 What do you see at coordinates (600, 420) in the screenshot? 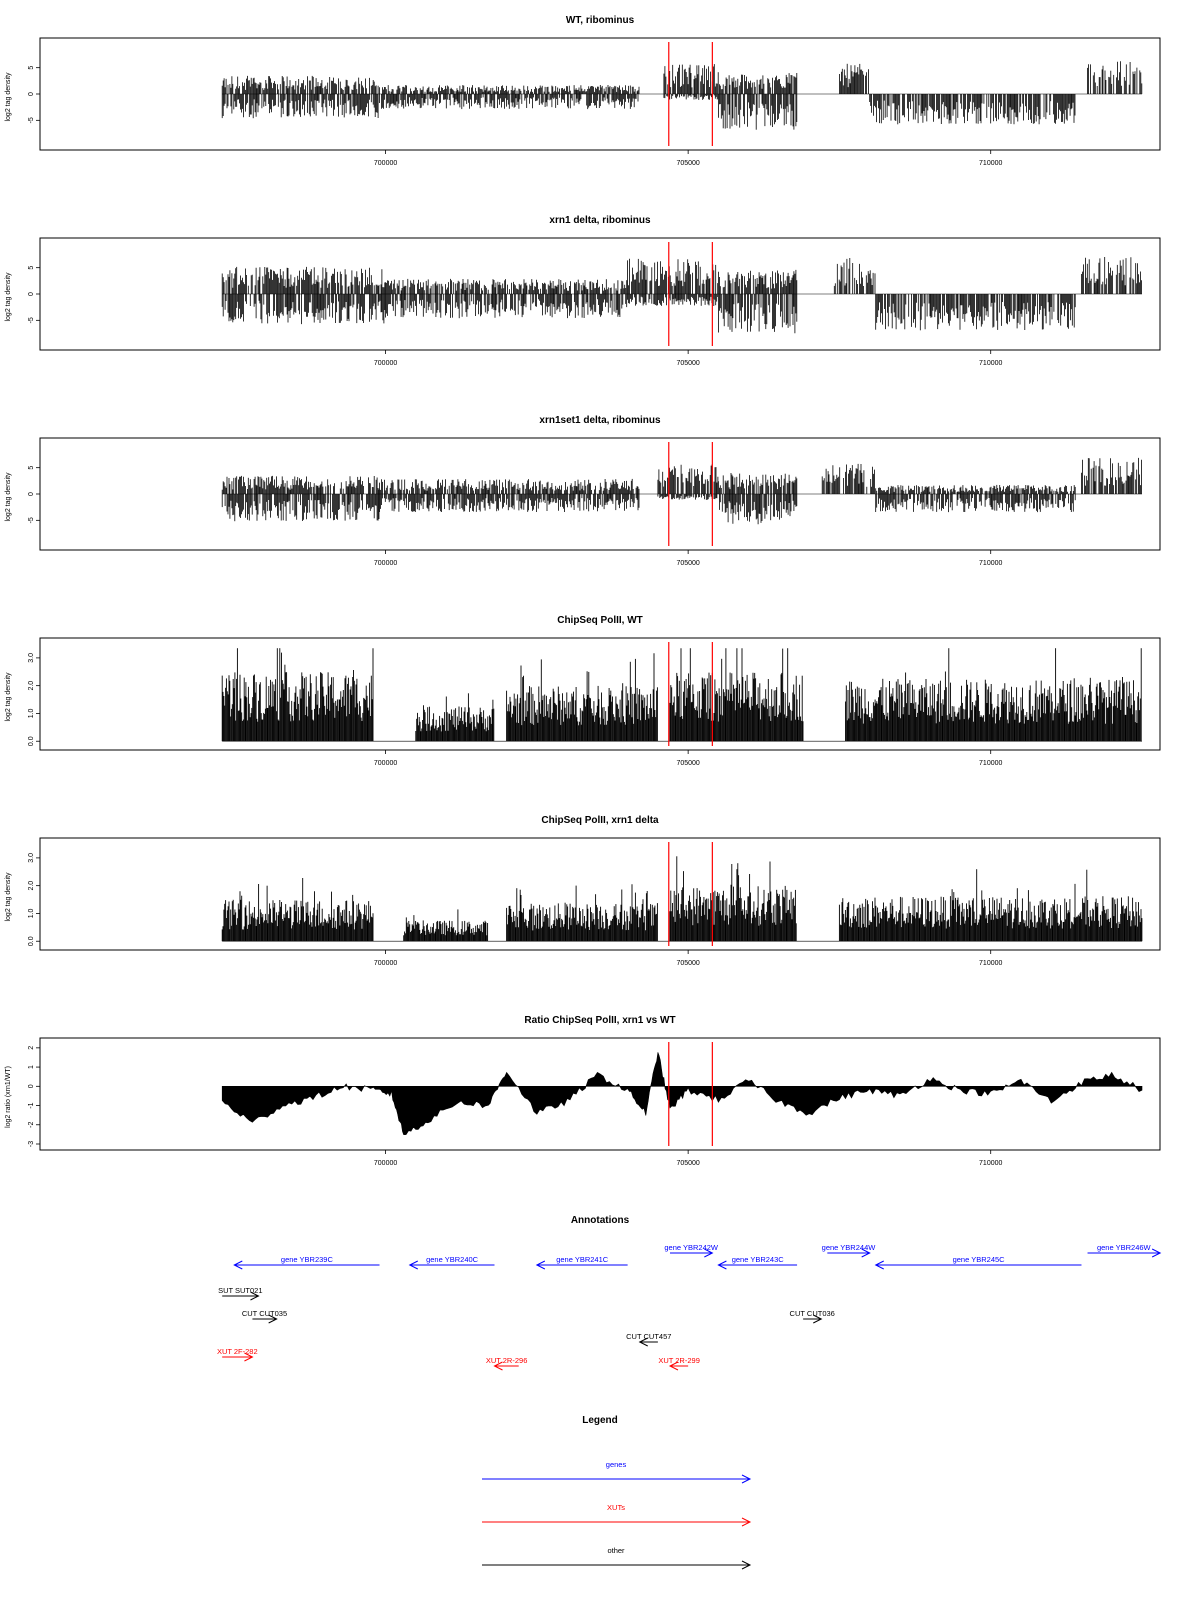
I see `panel-title: xrn1set1 delta, ribominus` at bounding box center [600, 420].